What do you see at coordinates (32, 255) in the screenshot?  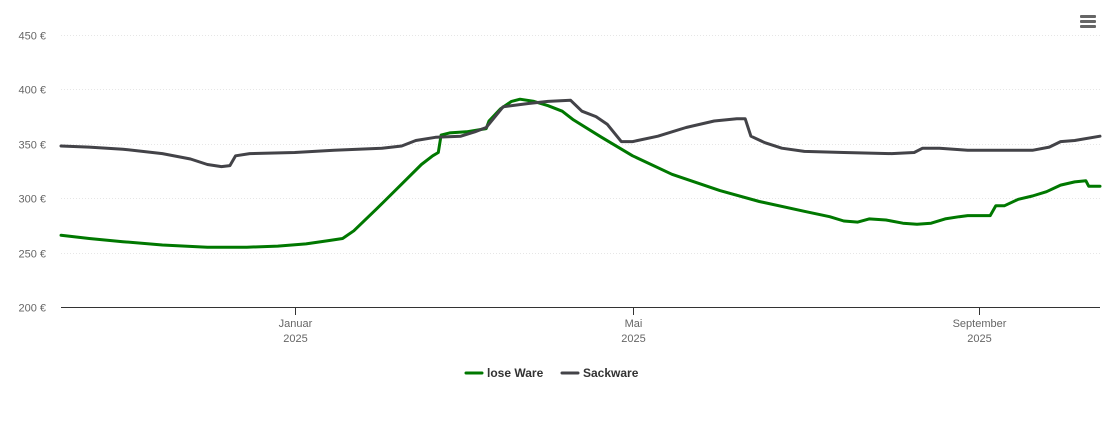 I see `y-tick-label: 250 €` at bounding box center [32, 255].